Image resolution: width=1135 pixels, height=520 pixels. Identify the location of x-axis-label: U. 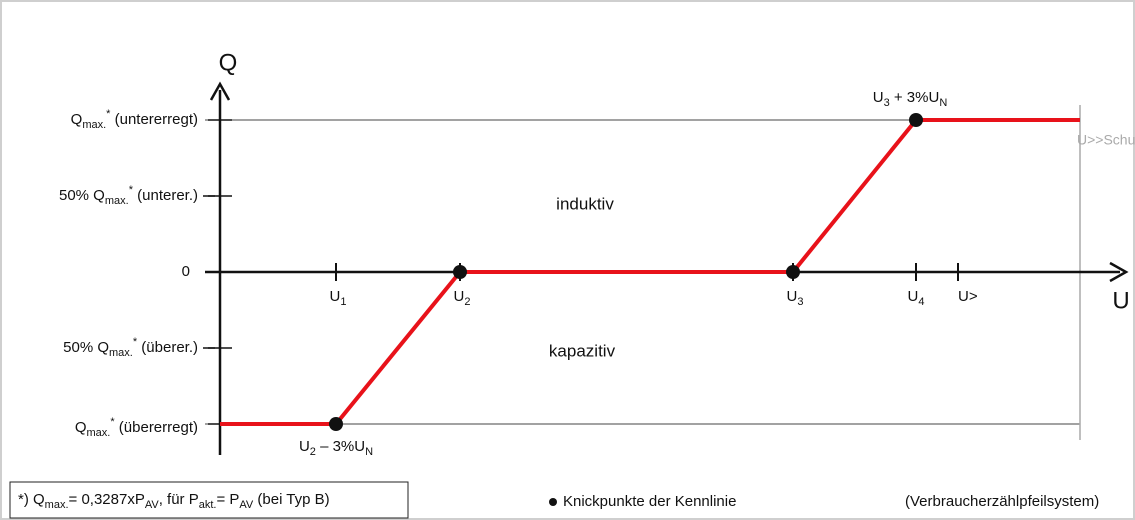
(1120, 300).